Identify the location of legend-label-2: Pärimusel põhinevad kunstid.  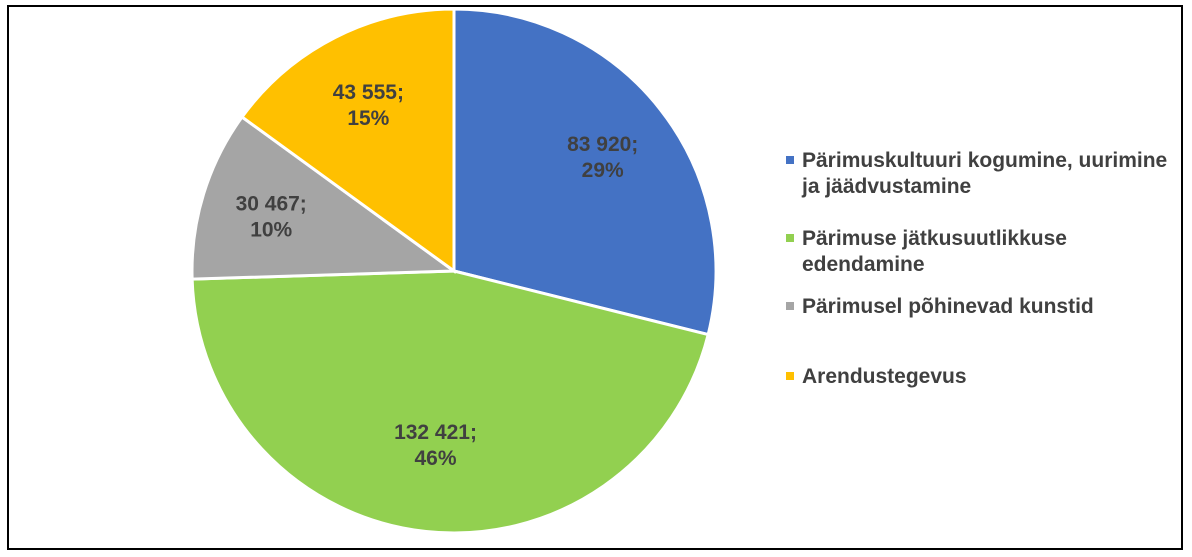
(948, 306).